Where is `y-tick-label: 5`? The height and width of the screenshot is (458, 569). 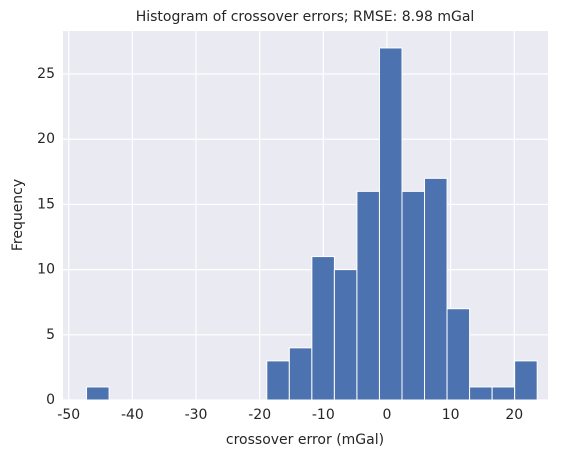 y-tick-label: 5 is located at coordinates (50, 335).